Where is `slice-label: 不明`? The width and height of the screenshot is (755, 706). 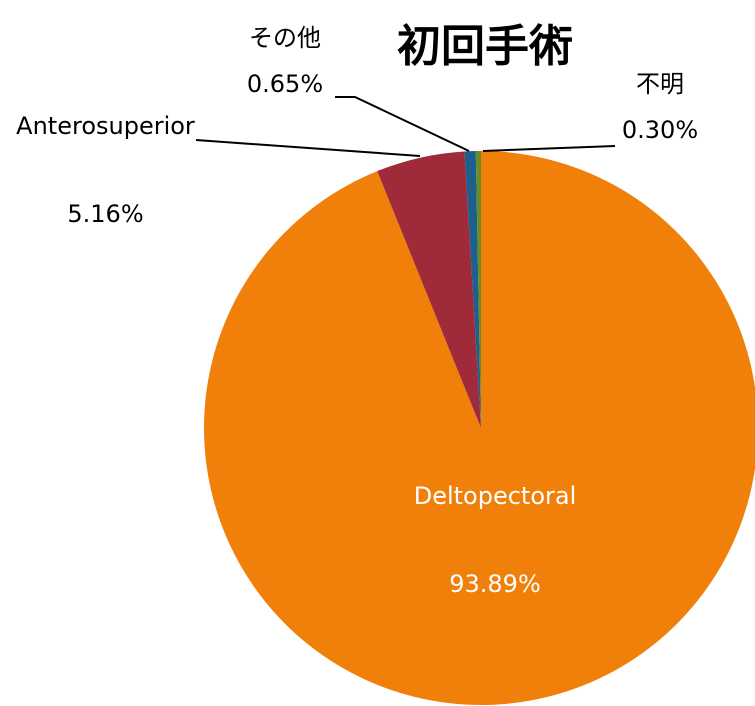
slice-label: 不明 is located at coordinates (660, 84).